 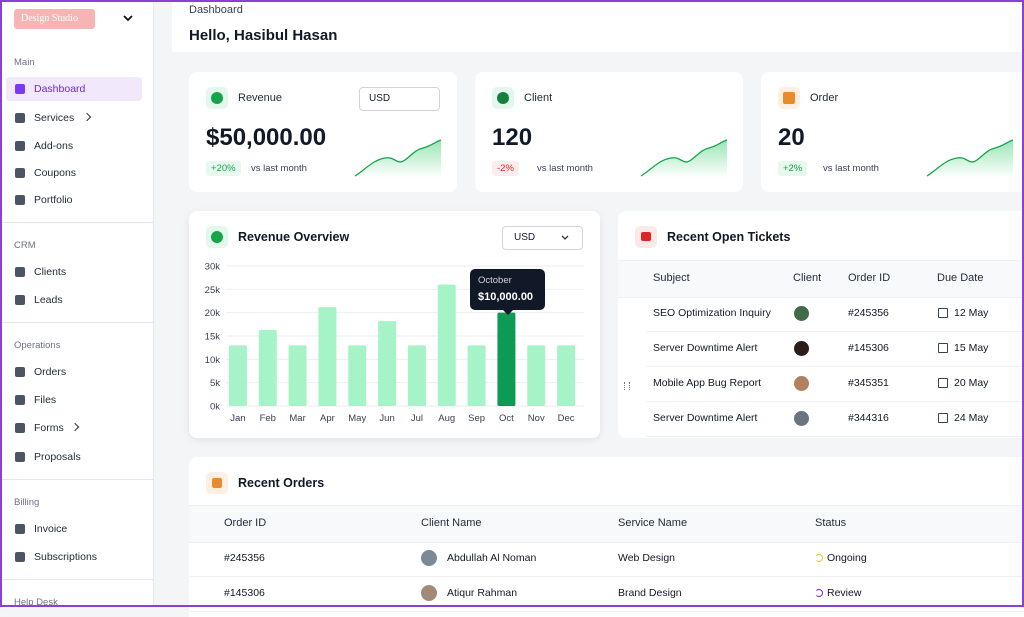 I want to click on table-header: Service Name, so click(x=653, y=523).